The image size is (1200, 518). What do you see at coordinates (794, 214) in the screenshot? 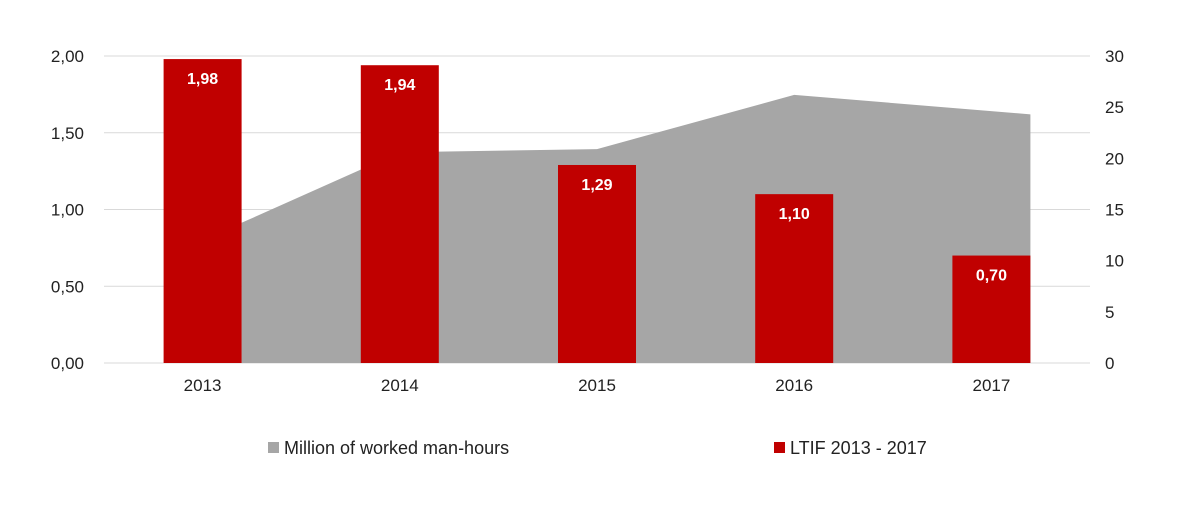
I see `data-label-2016: 1,10` at bounding box center [794, 214].